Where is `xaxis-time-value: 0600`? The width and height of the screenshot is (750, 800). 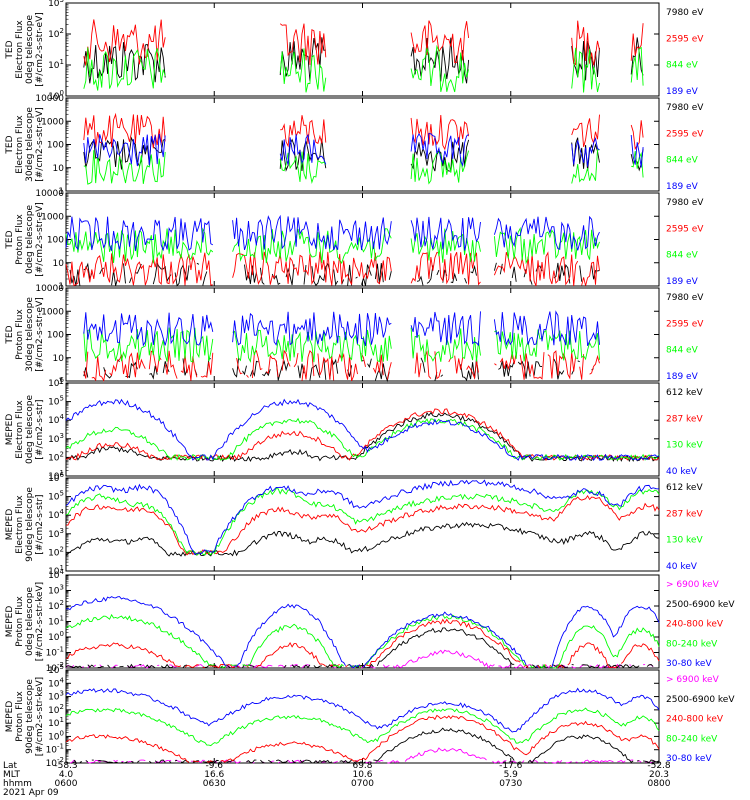
xaxis-time-value: 0600 is located at coordinates (66, 784).